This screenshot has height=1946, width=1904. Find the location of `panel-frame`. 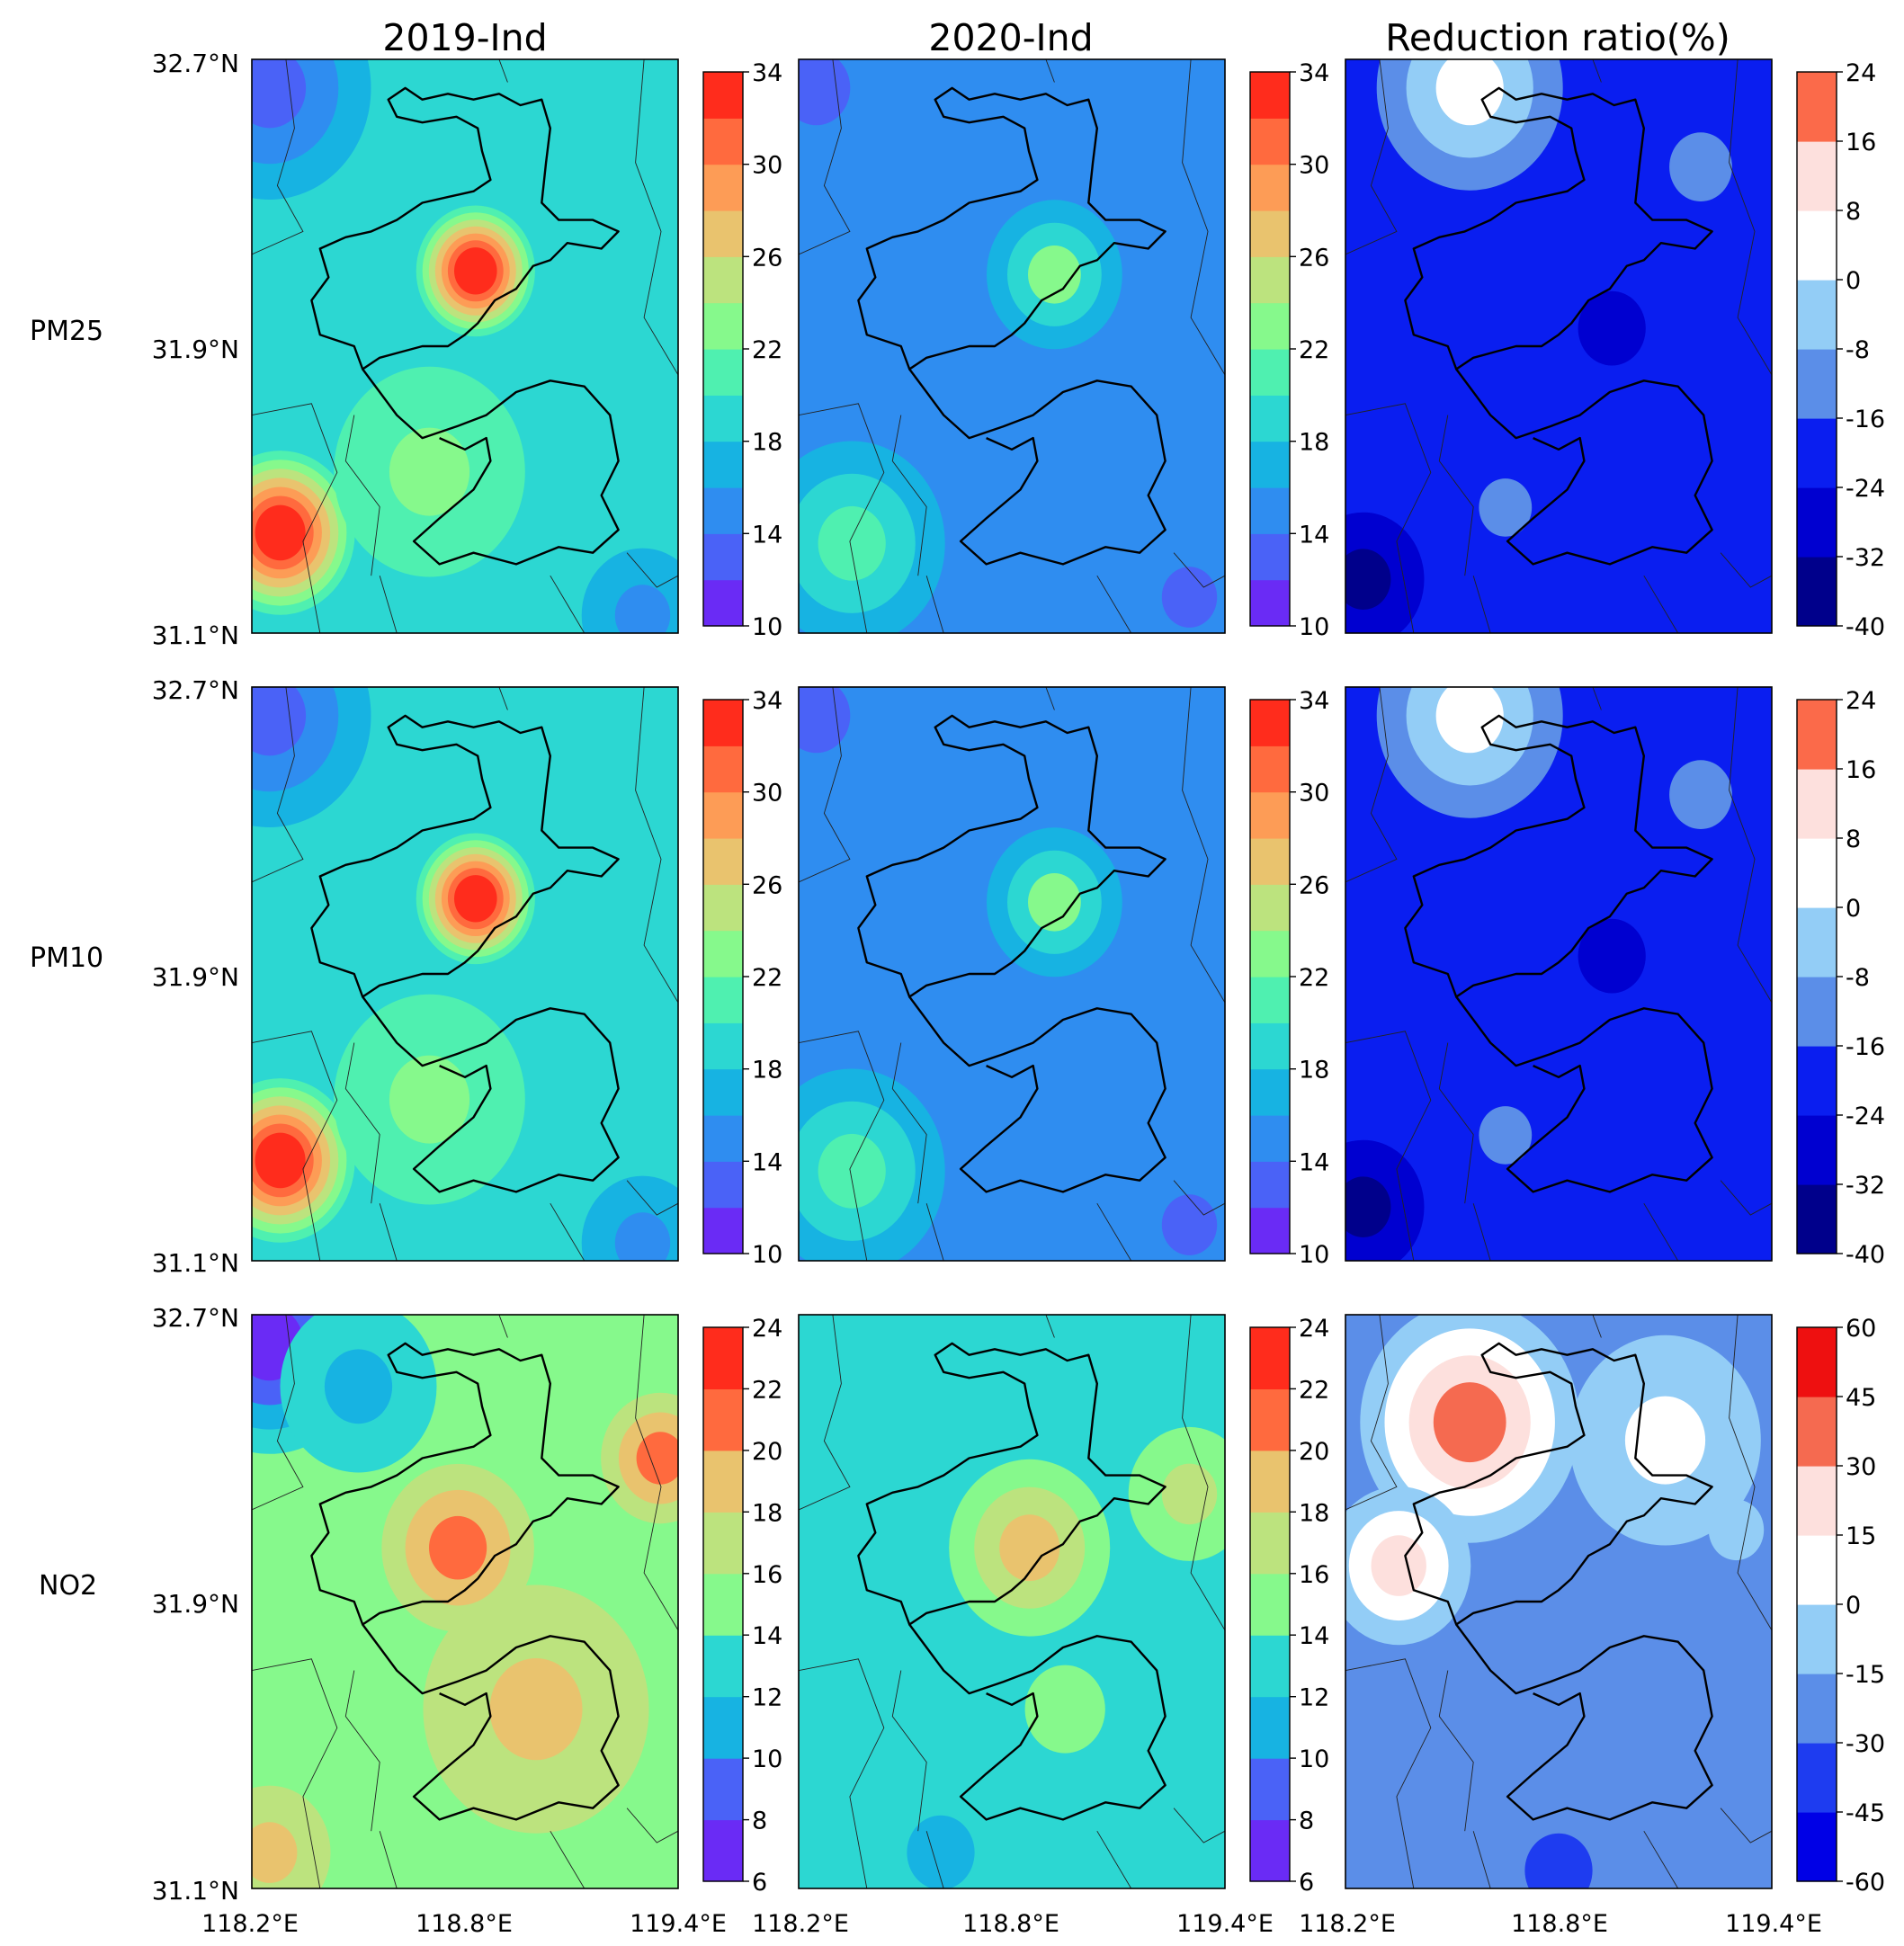

panel-frame is located at coordinates (465, 974).